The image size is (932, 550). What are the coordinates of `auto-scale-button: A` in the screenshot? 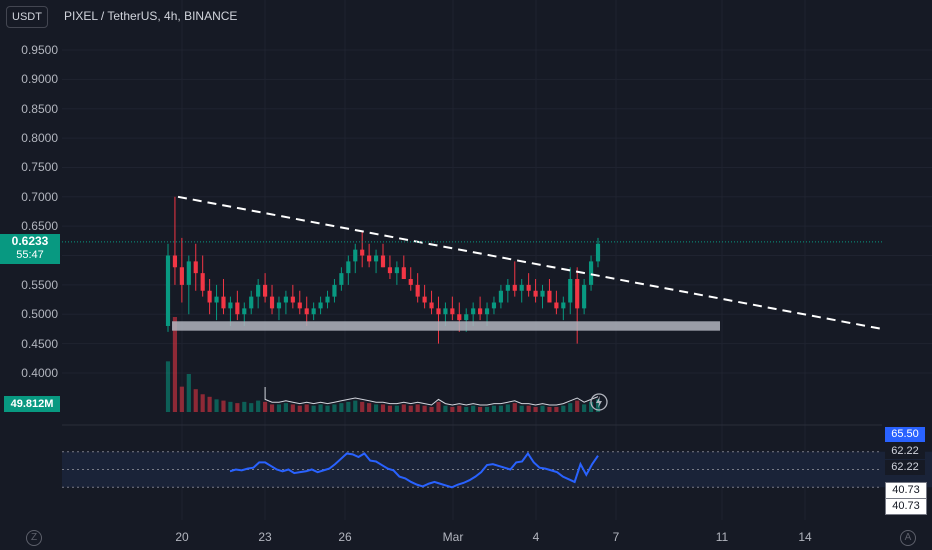 It's located at (908, 538).